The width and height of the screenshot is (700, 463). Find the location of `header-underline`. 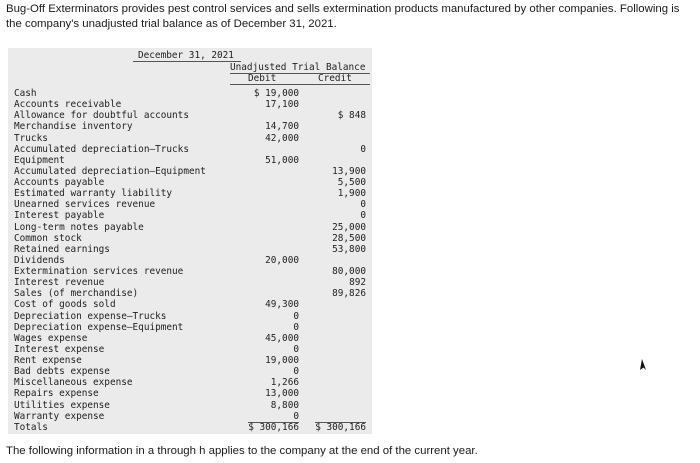

header-underline is located at coordinates (300, 84).